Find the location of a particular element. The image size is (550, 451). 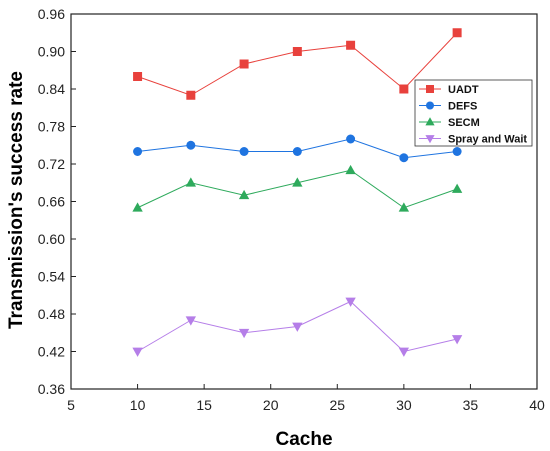

legend-marker-spray-and-wait is located at coordinates (430, 139).